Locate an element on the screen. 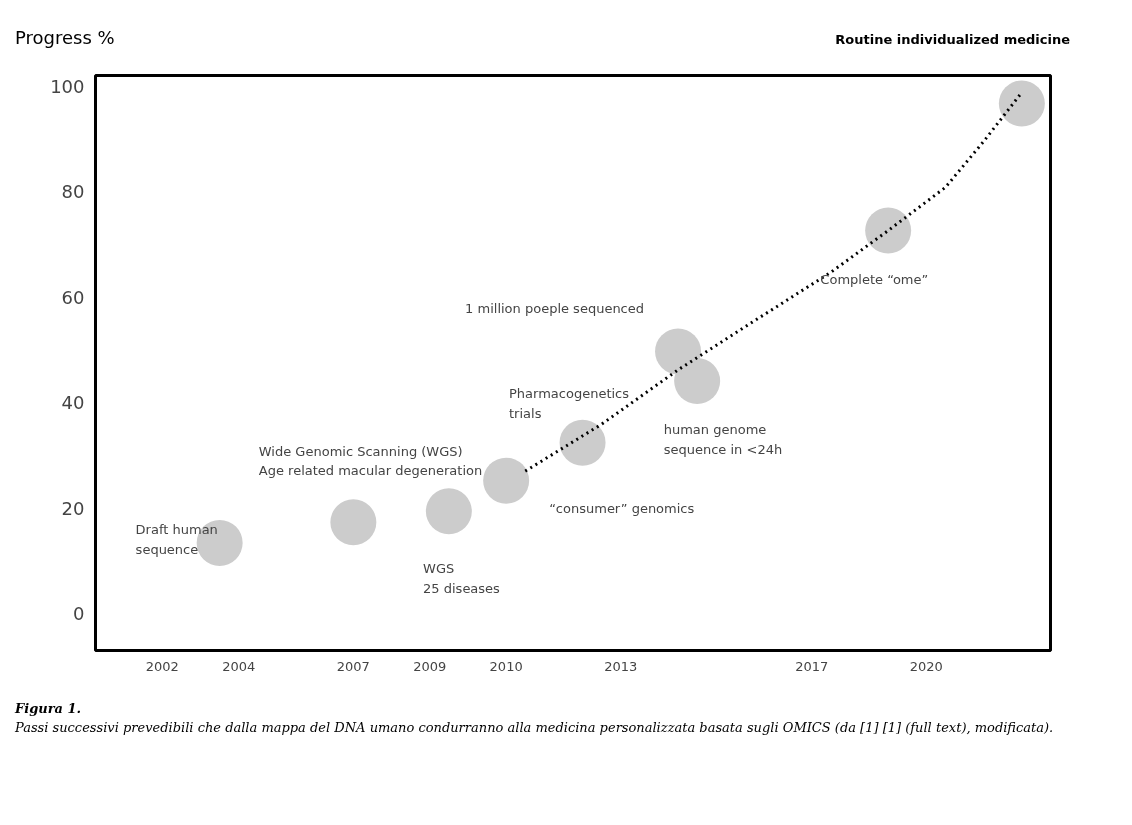 The height and width of the screenshot is (825, 1132). y-tick-label: 20 is located at coordinates (73, 508).